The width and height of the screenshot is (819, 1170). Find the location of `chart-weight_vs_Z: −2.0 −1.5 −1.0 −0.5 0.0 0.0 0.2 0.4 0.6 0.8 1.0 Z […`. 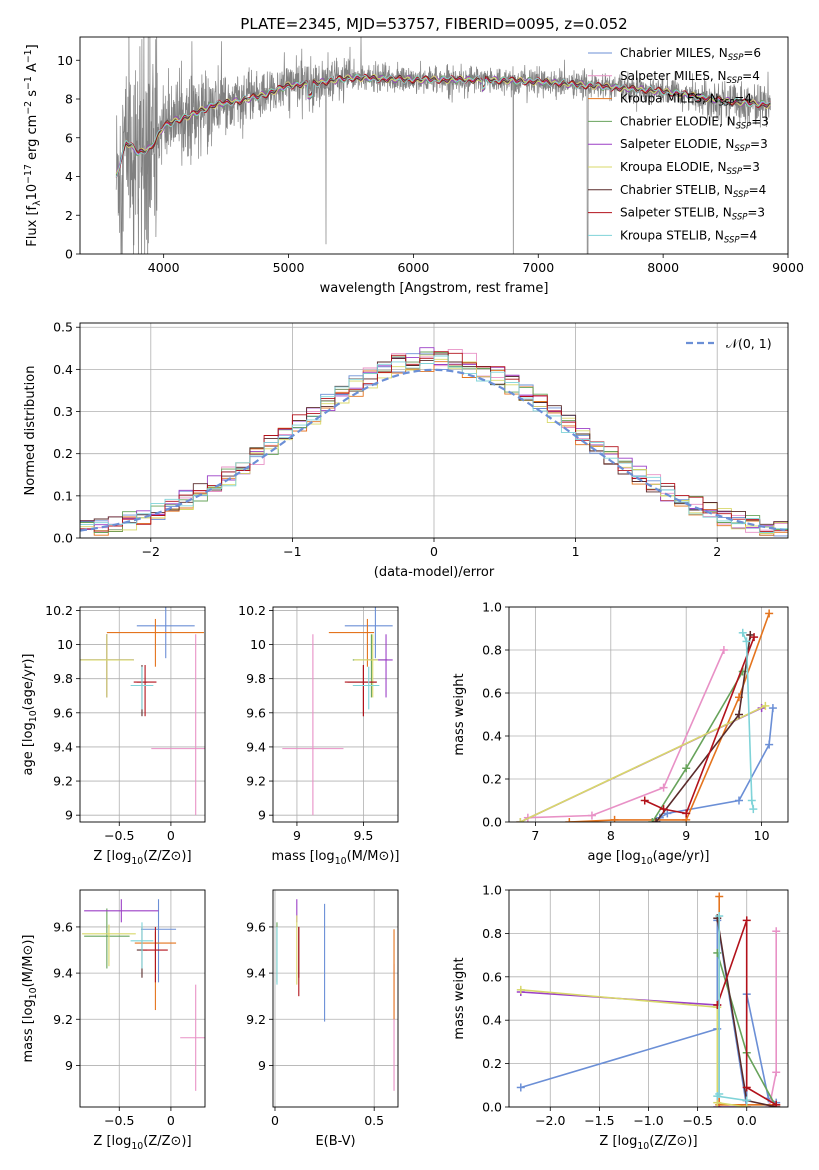

chart-weight_vs_Z: −2.0 −1.5 −1.0 −0.5 0.0 0.0 0.2 0.4 0.6 0.8 1.0 Z [… is located at coordinates (620, 1017).